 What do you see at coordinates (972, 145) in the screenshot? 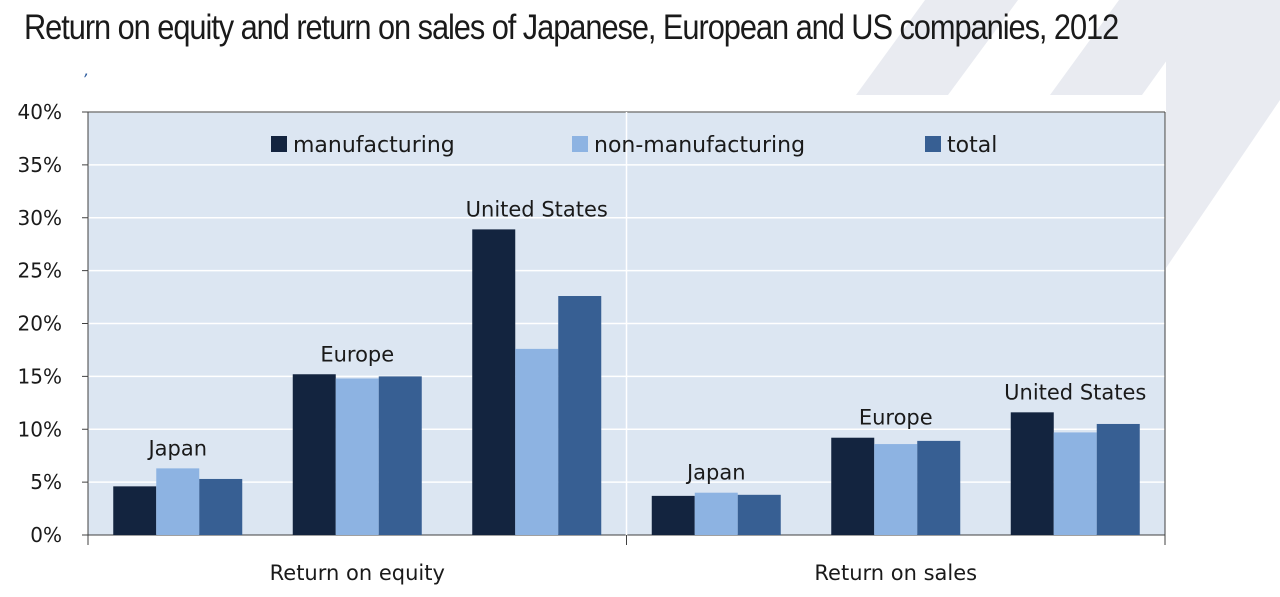
I see `legend-label: total` at bounding box center [972, 145].